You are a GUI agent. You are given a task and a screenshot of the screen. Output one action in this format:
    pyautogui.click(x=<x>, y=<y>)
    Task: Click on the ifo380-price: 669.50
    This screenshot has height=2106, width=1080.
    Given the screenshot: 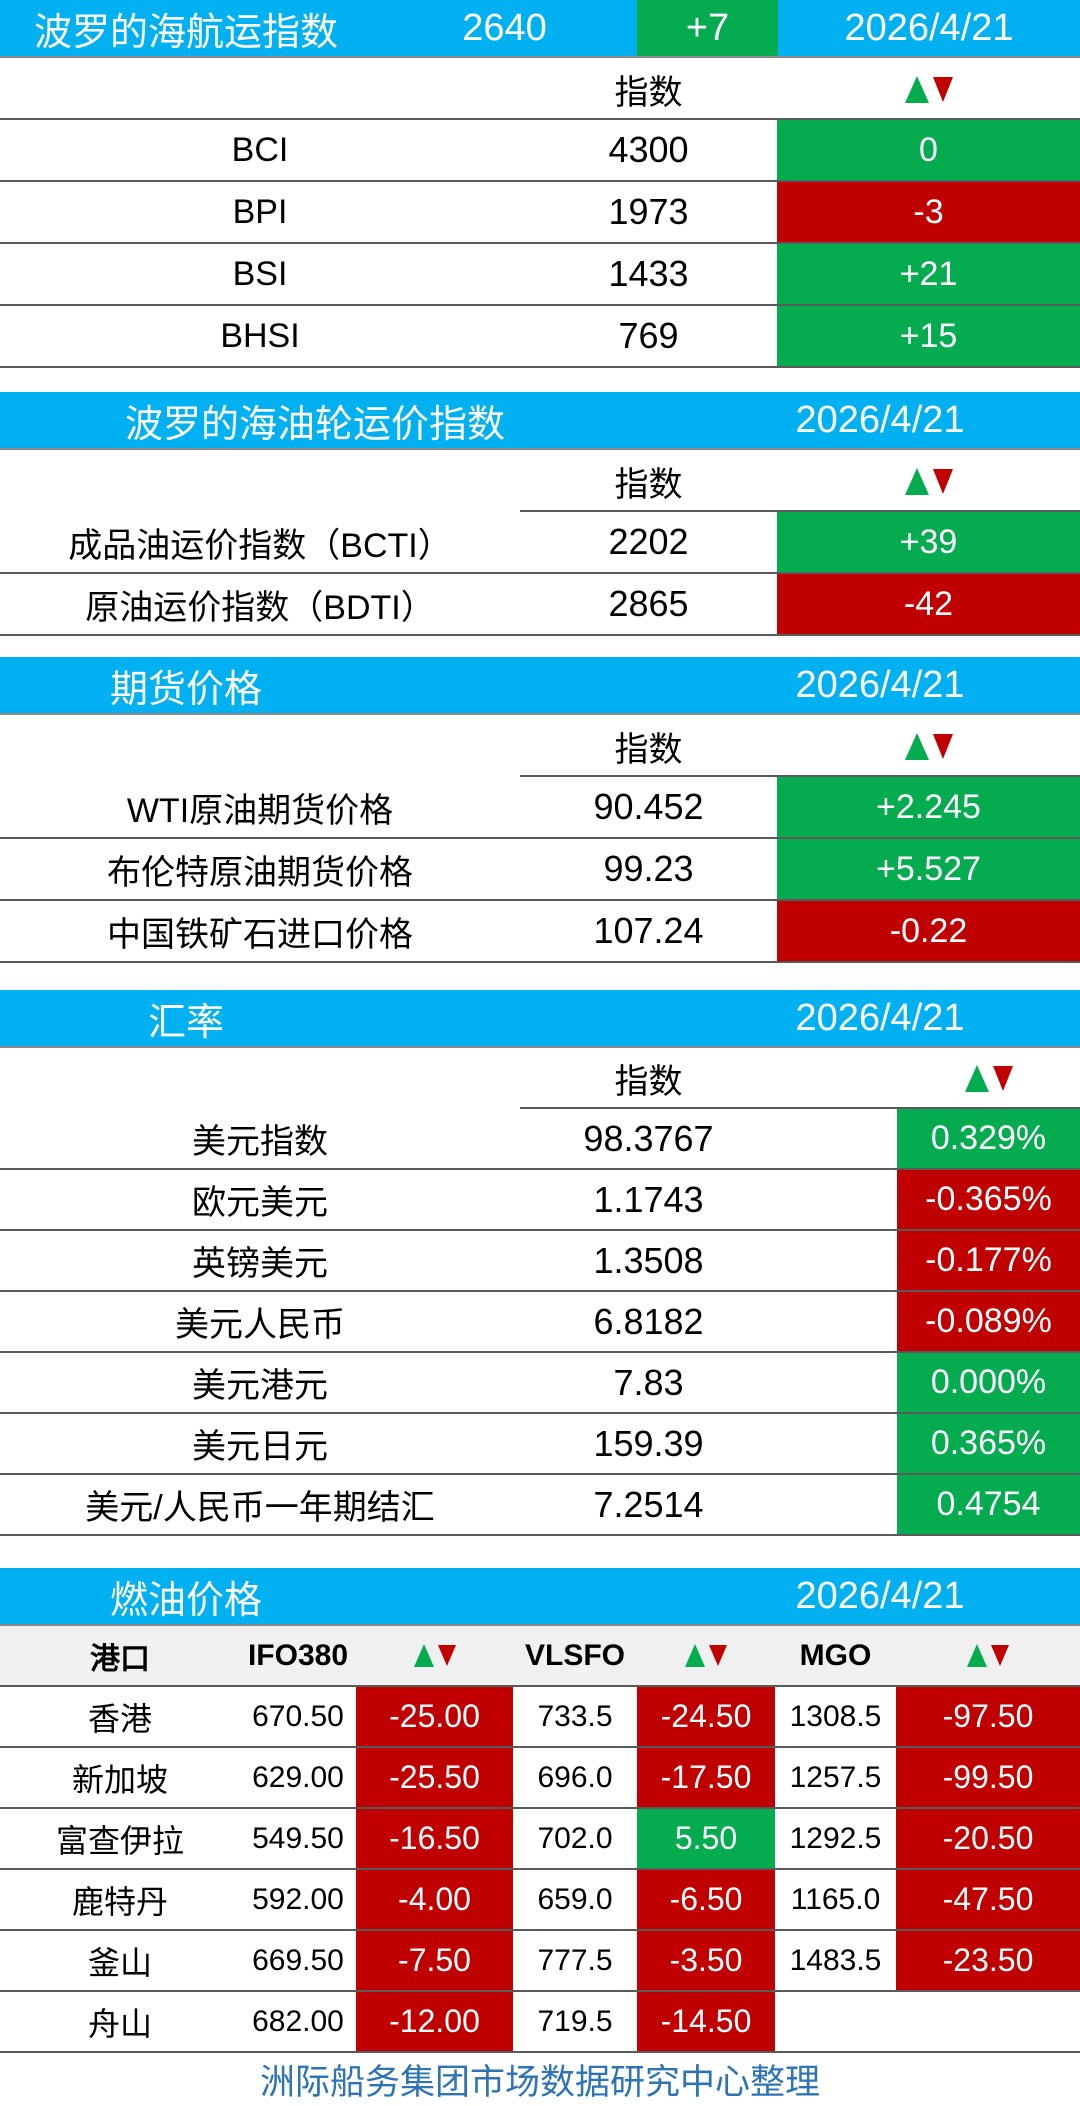 What is the action you would take?
    pyautogui.click(x=298, y=1960)
    